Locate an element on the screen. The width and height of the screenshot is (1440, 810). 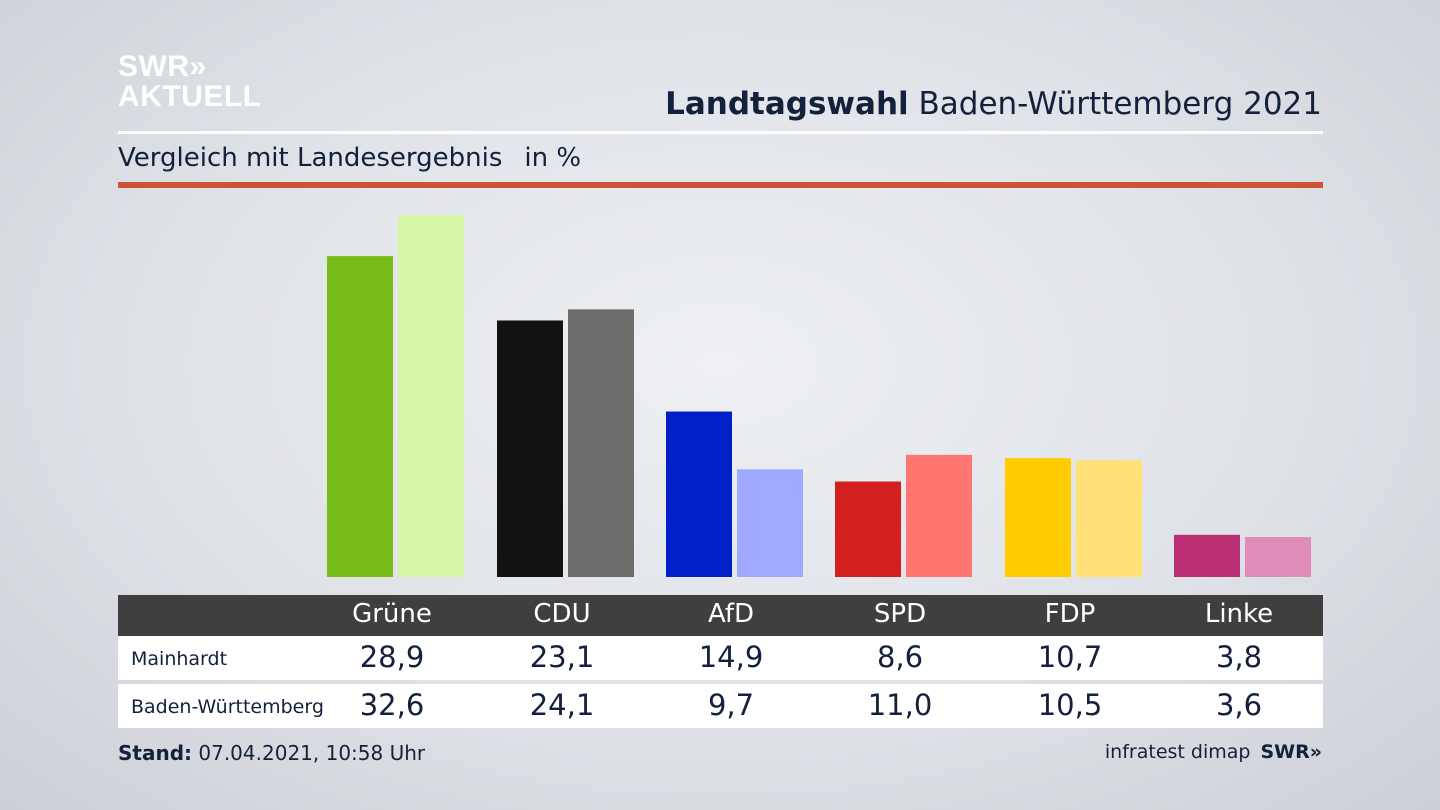
timestamp: Stand: 07.04.2021, 10:58 Uhr is located at coordinates (271, 753).